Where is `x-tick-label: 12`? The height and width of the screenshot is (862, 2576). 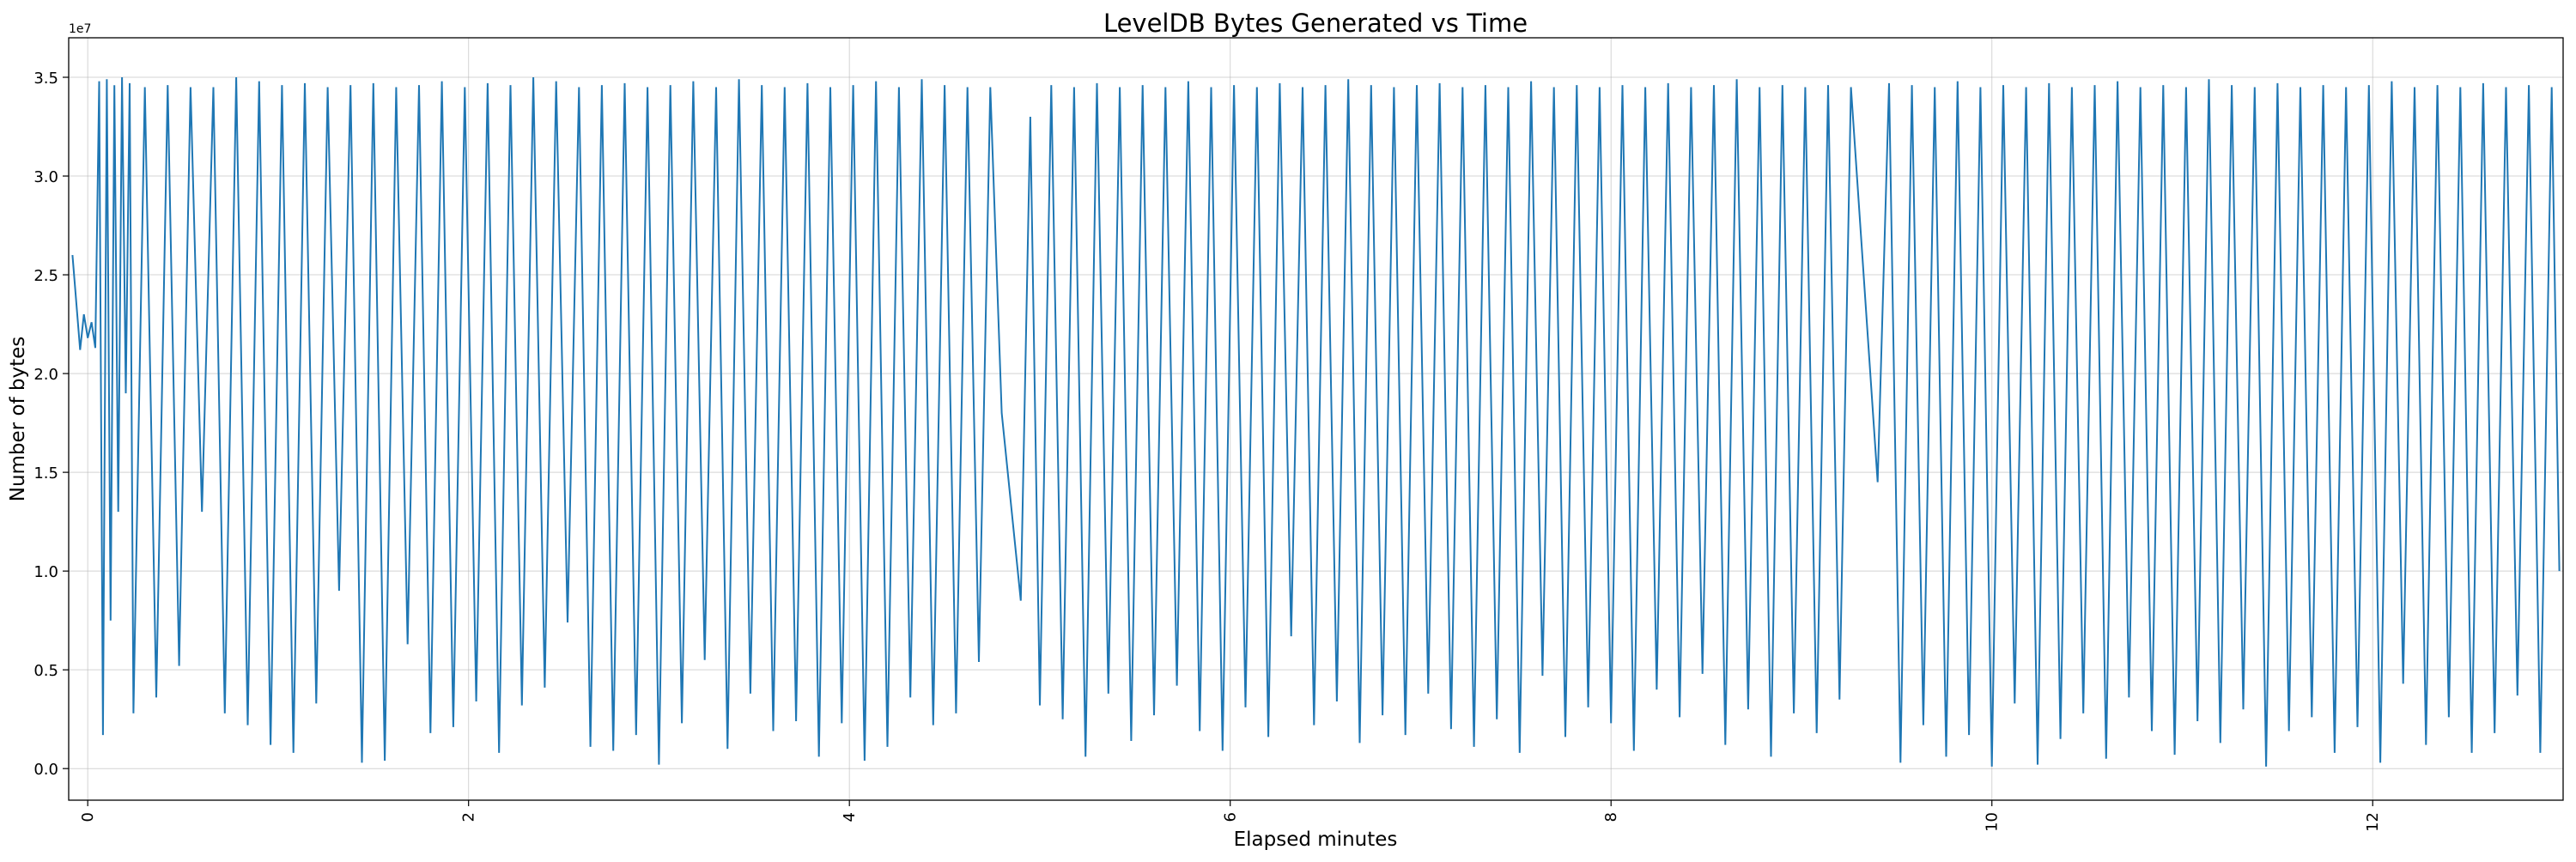 x-tick-label: 12 is located at coordinates (2373, 822).